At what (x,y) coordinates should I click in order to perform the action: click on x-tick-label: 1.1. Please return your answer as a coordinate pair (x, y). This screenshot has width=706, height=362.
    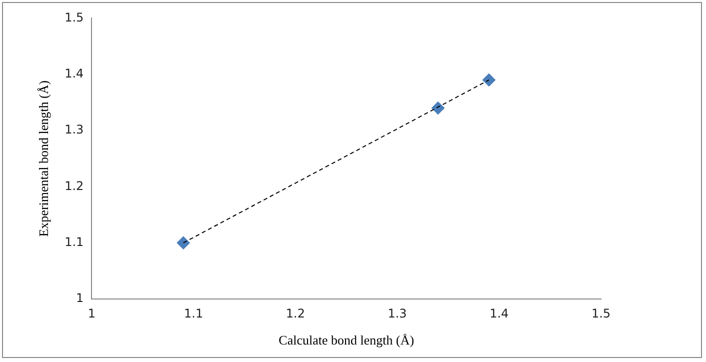
    Looking at the image, I should click on (194, 313).